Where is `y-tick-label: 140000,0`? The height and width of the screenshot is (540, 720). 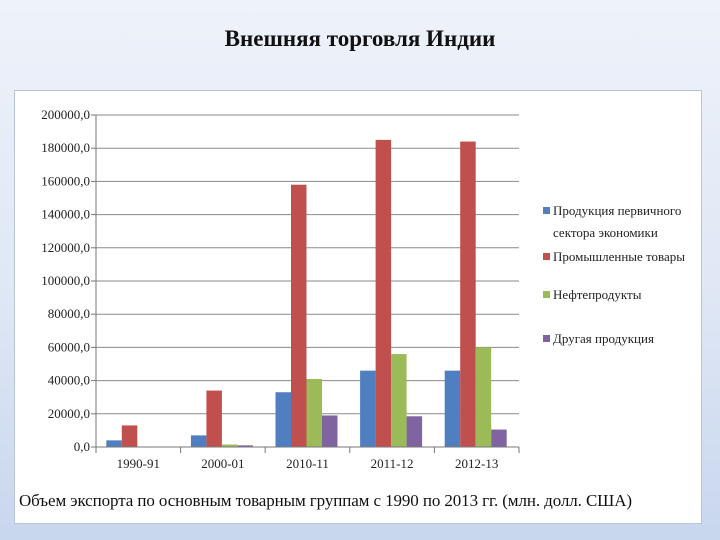 y-tick-label: 140000,0 is located at coordinates (65, 214).